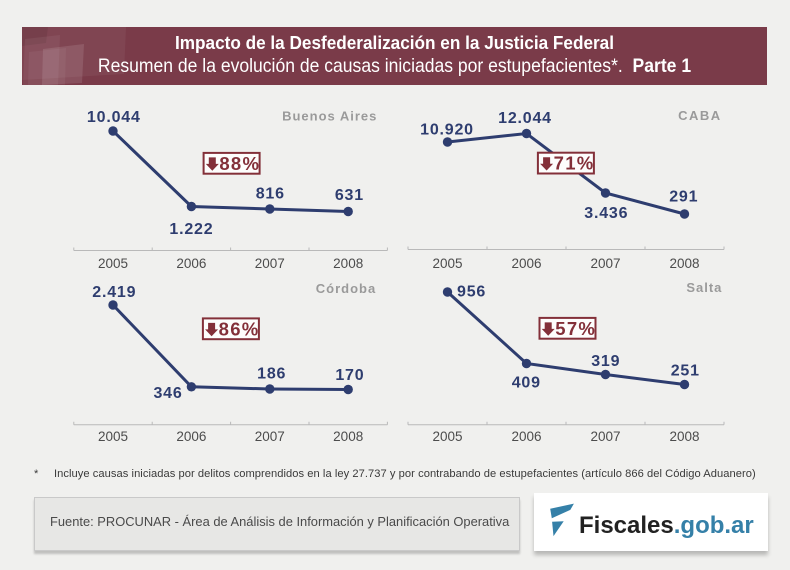 The image size is (790, 570). Describe the element at coordinates (605, 361) in the screenshot. I see `svg-text: 319` at that location.